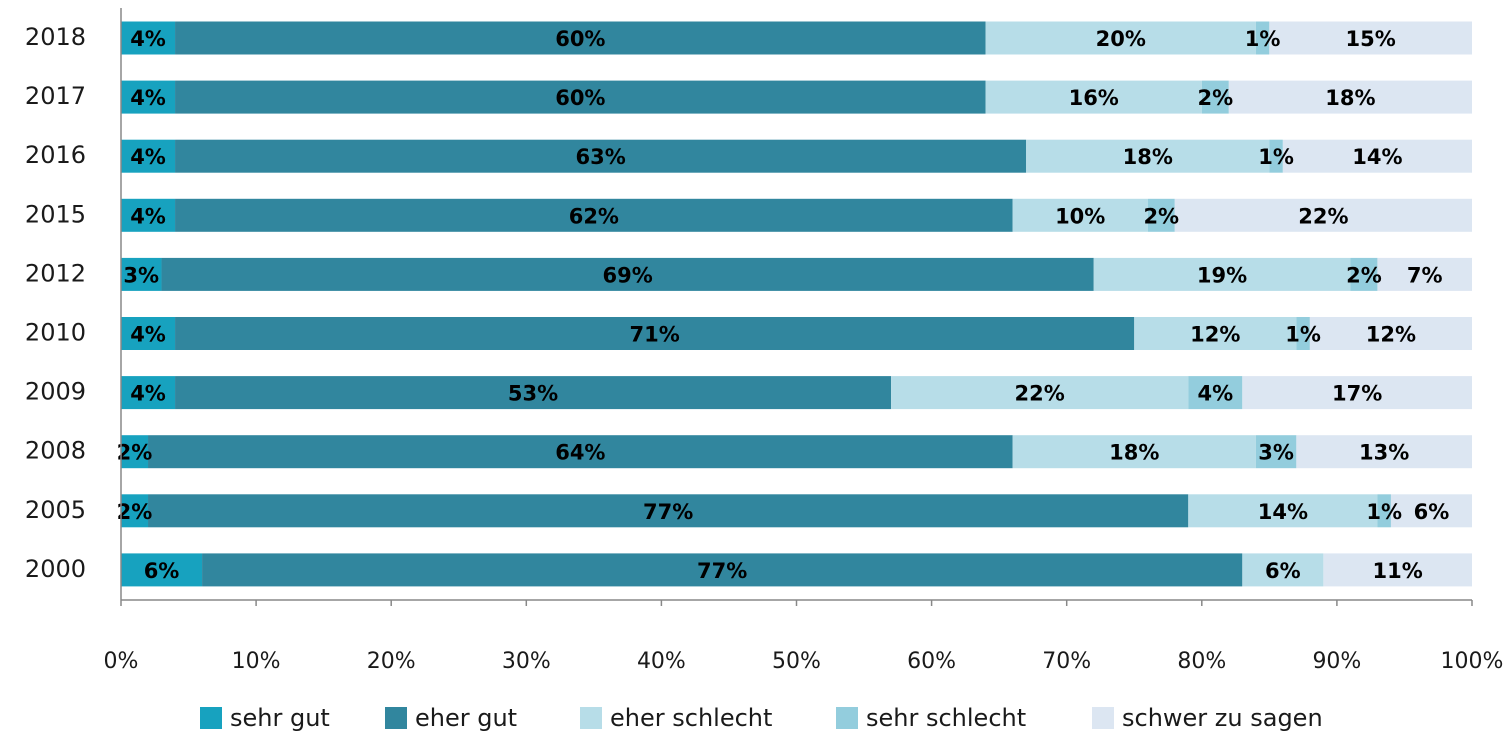  What do you see at coordinates (55, 392) in the screenshot?
I see `y-tick-label: 2009` at bounding box center [55, 392].